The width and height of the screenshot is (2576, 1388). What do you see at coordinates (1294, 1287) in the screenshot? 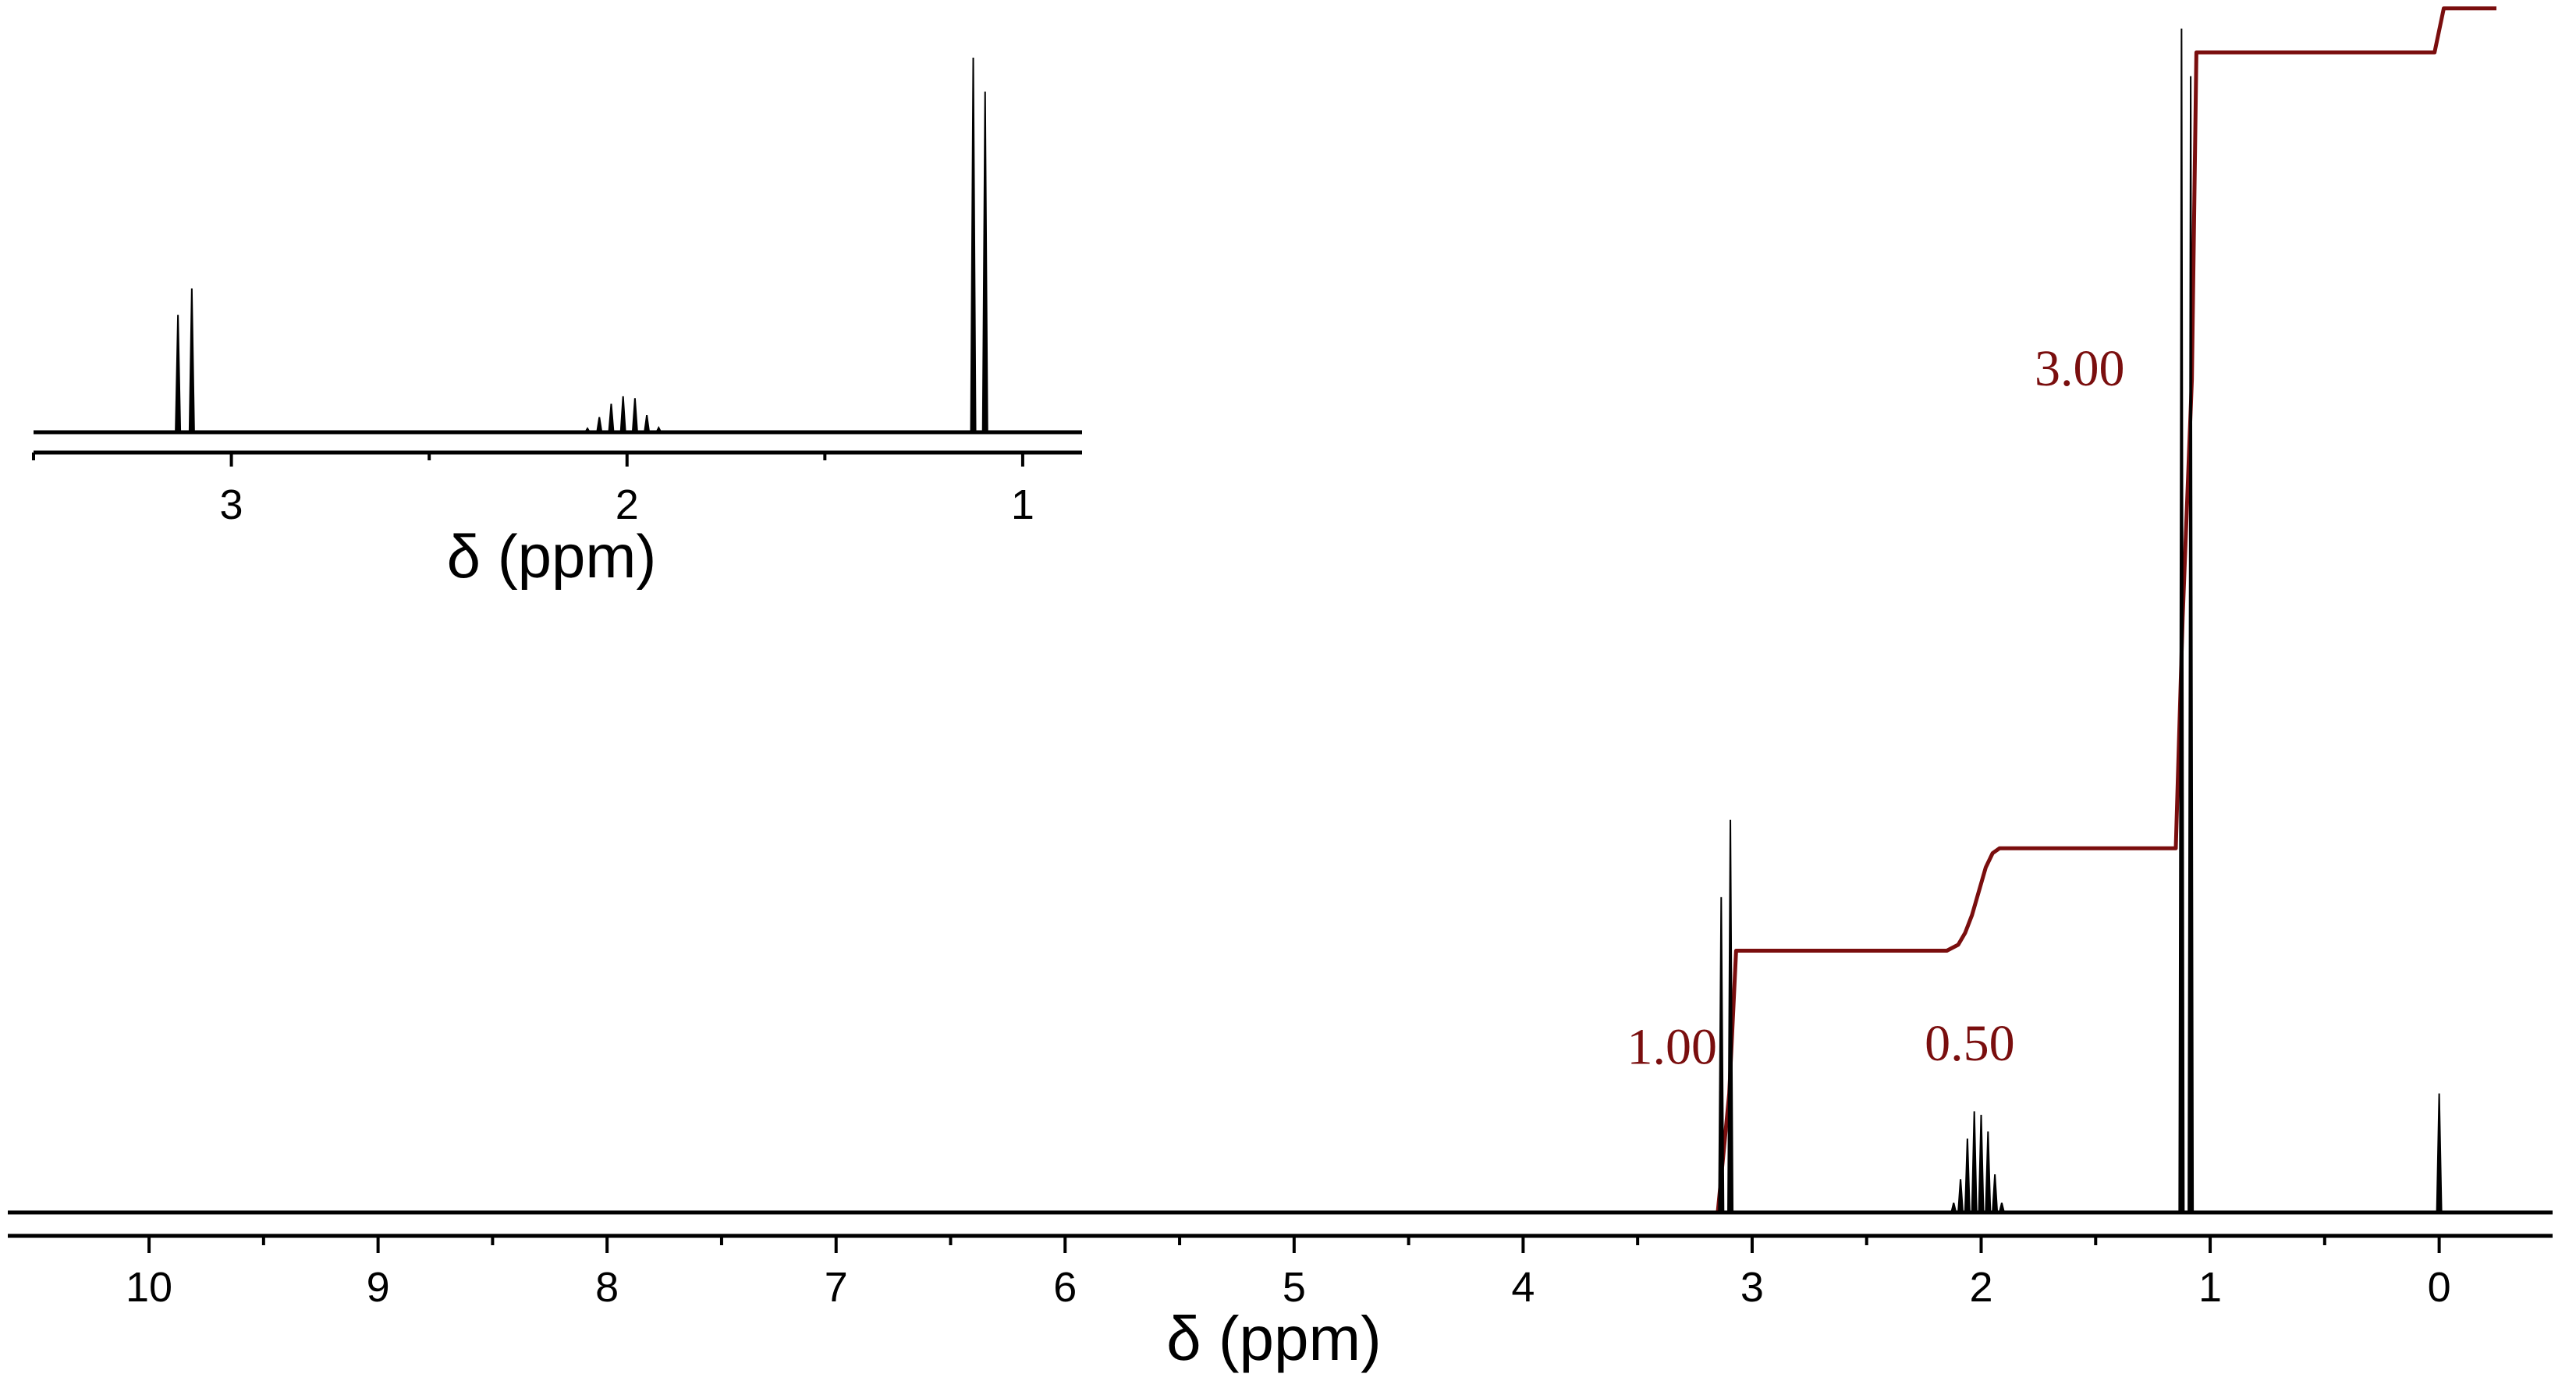
I see `x-tick-label: 5` at bounding box center [1294, 1287].